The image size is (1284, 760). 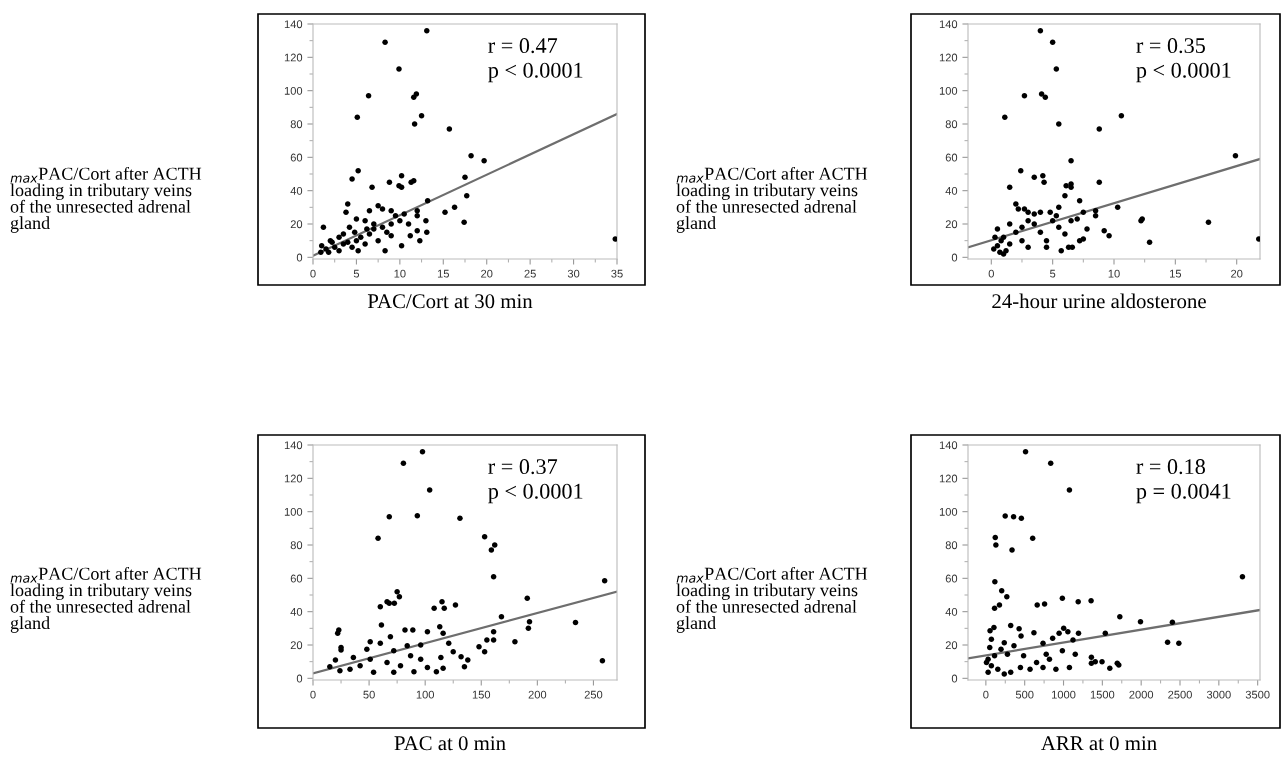 What do you see at coordinates (1024, 694) in the screenshot?
I see `x-tick-label: 500` at bounding box center [1024, 694].